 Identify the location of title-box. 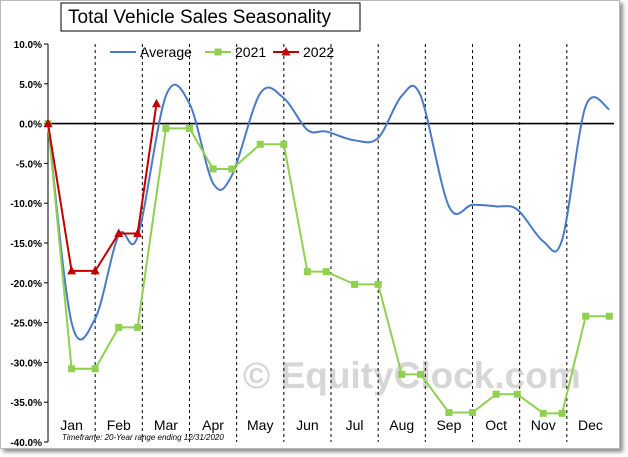
(210, 17).